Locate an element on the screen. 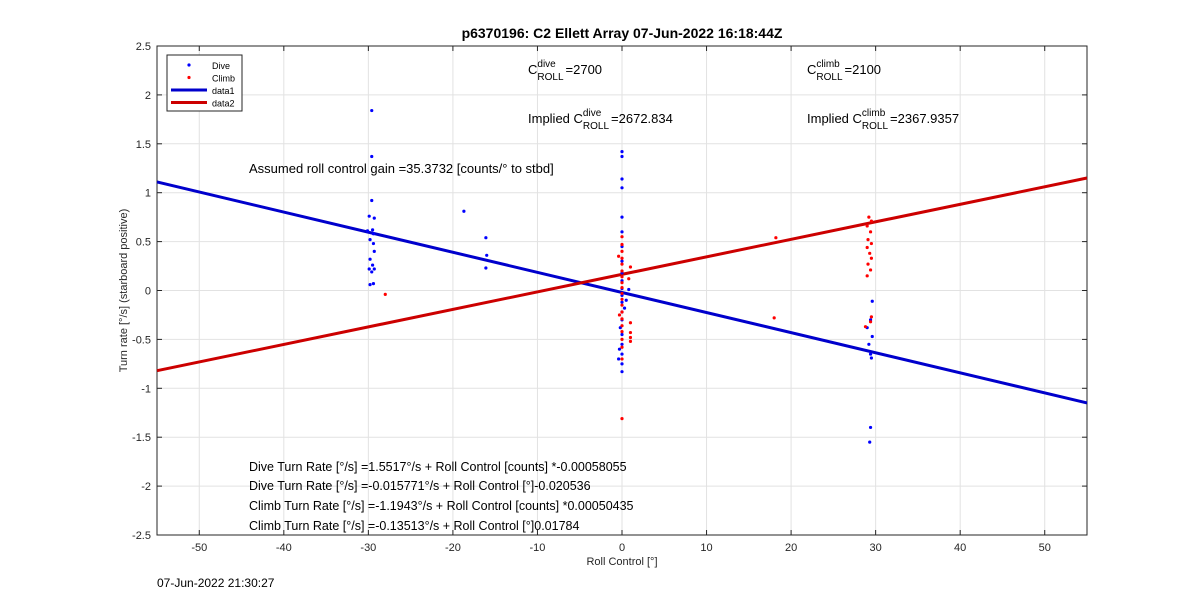 The width and height of the screenshot is (1200, 601). c-roll-dive: Cdive ROLL=2700 is located at coordinates (565, 71).